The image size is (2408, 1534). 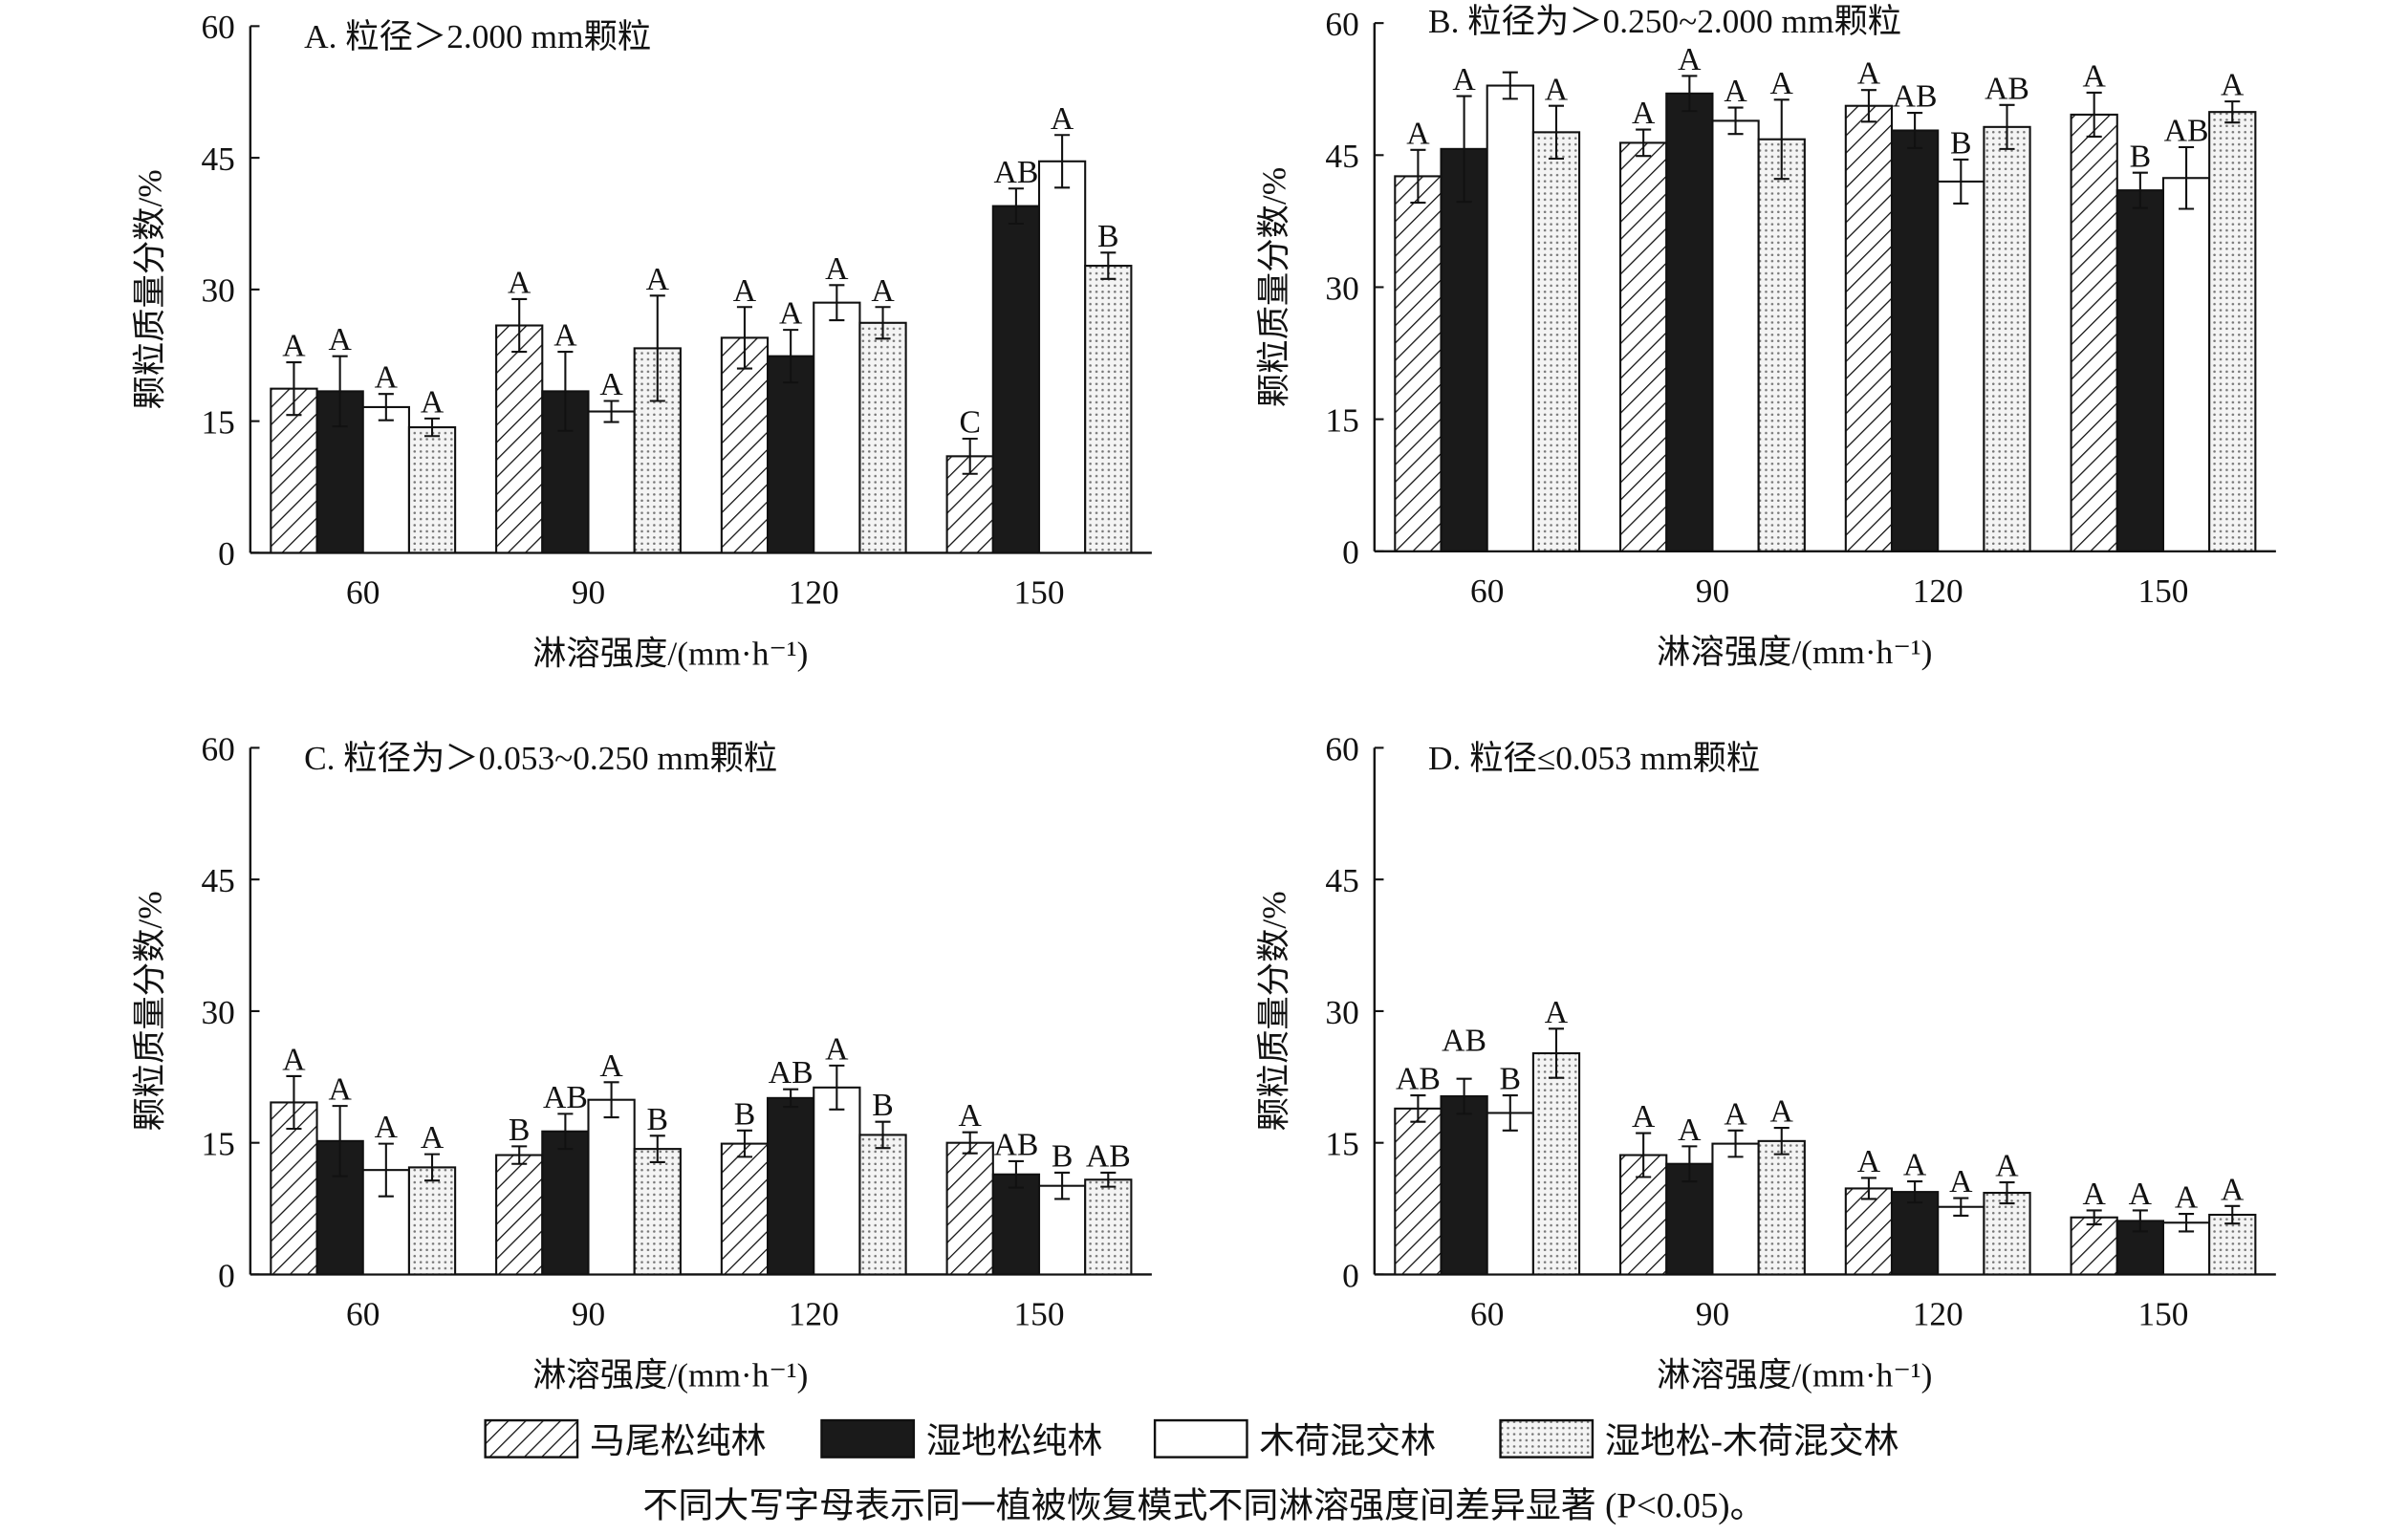 What do you see at coordinates (1341, 420) in the screenshot?
I see `y-tick-label: 15` at bounding box center [1341, 420].